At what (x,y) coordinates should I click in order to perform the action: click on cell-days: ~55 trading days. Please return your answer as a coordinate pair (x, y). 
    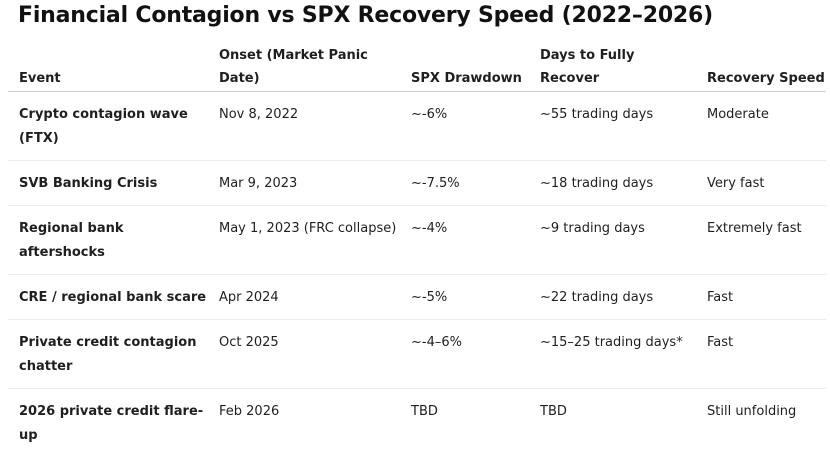
    Looking at the image, I should click on (612, 126).